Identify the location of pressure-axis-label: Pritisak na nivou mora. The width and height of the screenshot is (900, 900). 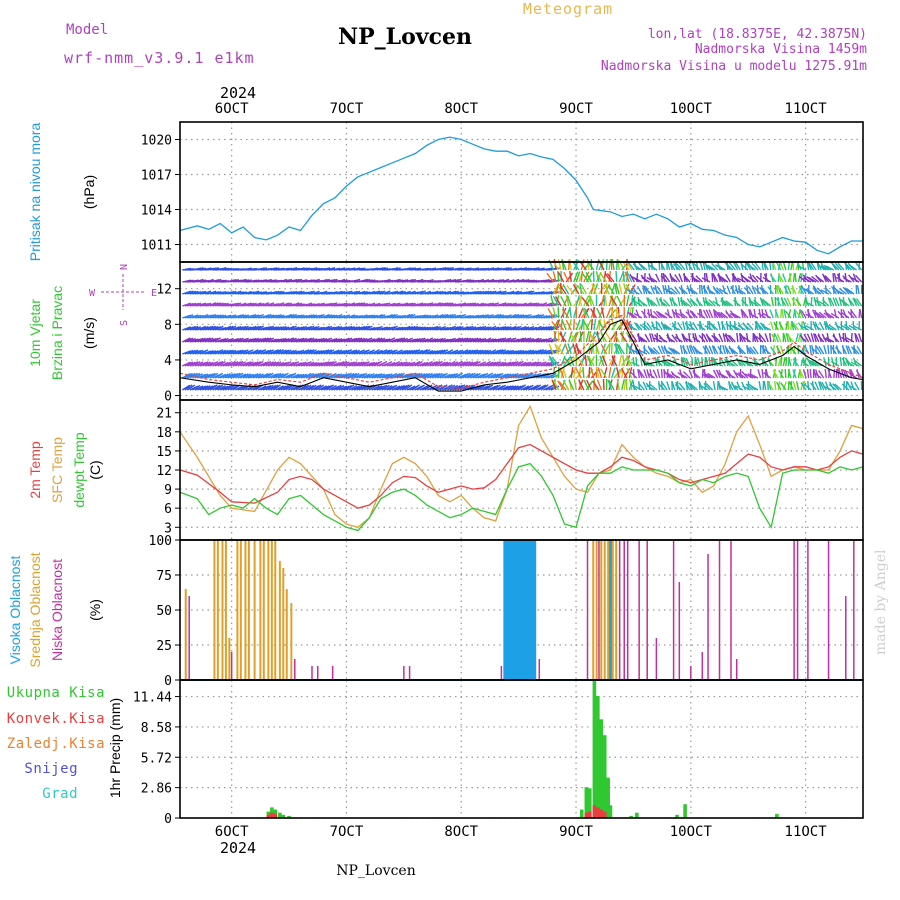
(35, 192).